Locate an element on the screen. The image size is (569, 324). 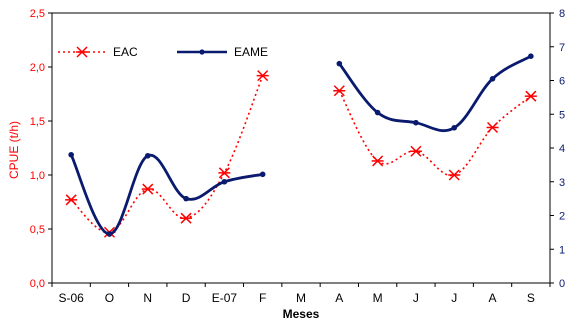
legend-item-eame: EAME is located at coordinates (222, 52).